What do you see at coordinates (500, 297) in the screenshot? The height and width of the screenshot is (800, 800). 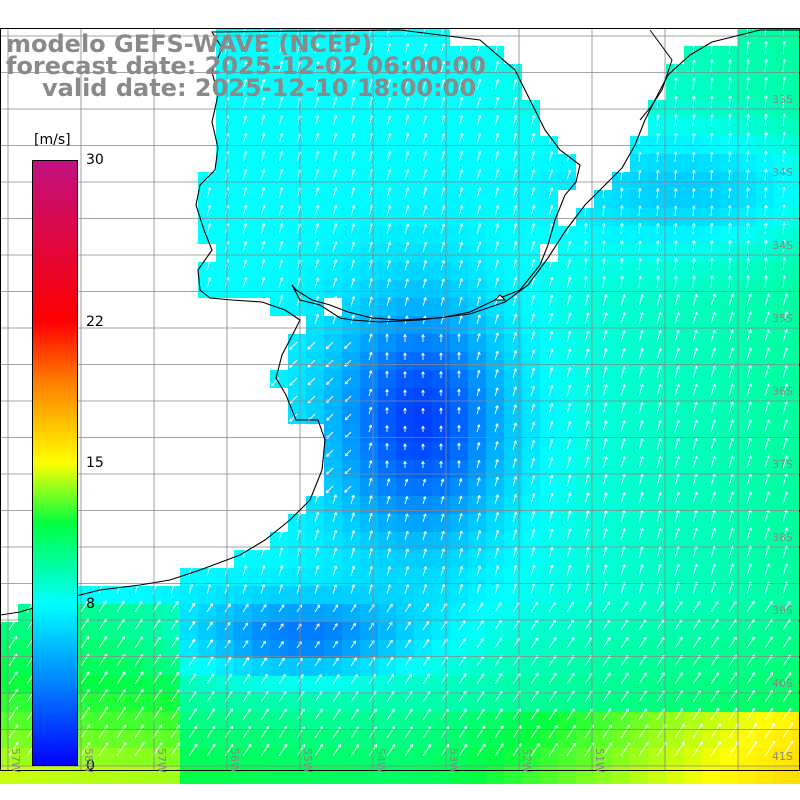 I see `island-outline` at bounding box center [500, 297].